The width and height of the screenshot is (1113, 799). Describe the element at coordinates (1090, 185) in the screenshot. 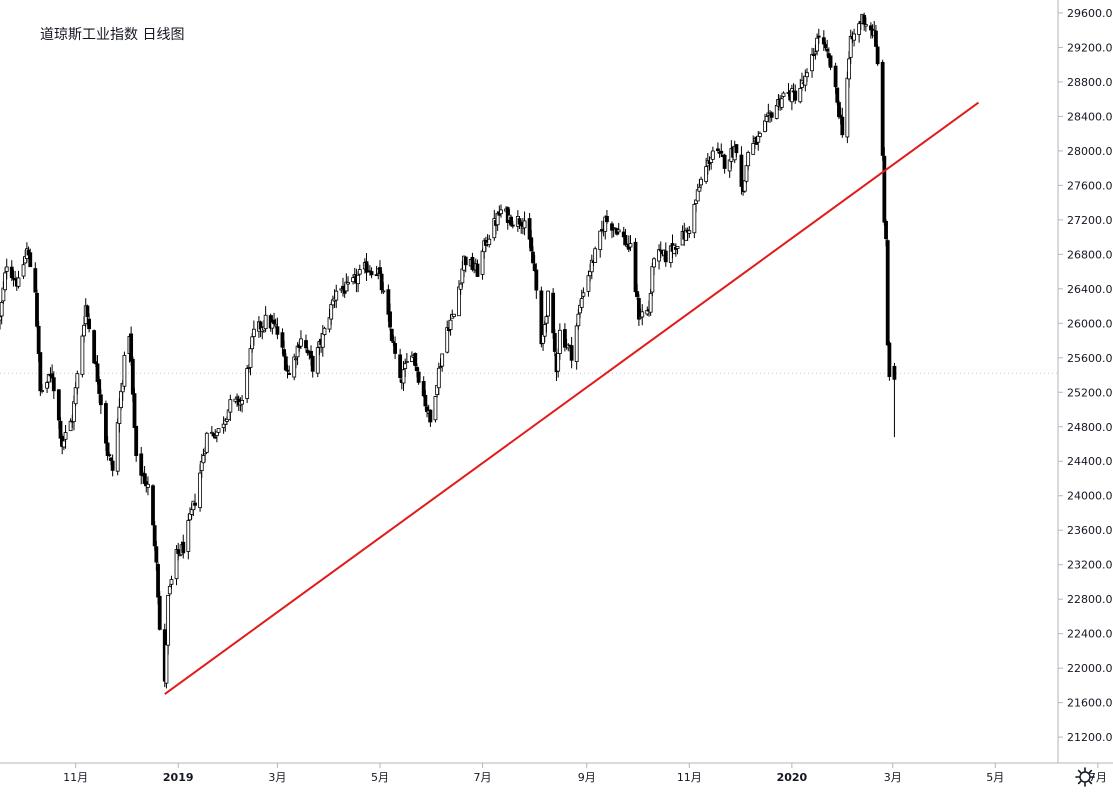

I see `y-tick-label: 27600.0` at that location.